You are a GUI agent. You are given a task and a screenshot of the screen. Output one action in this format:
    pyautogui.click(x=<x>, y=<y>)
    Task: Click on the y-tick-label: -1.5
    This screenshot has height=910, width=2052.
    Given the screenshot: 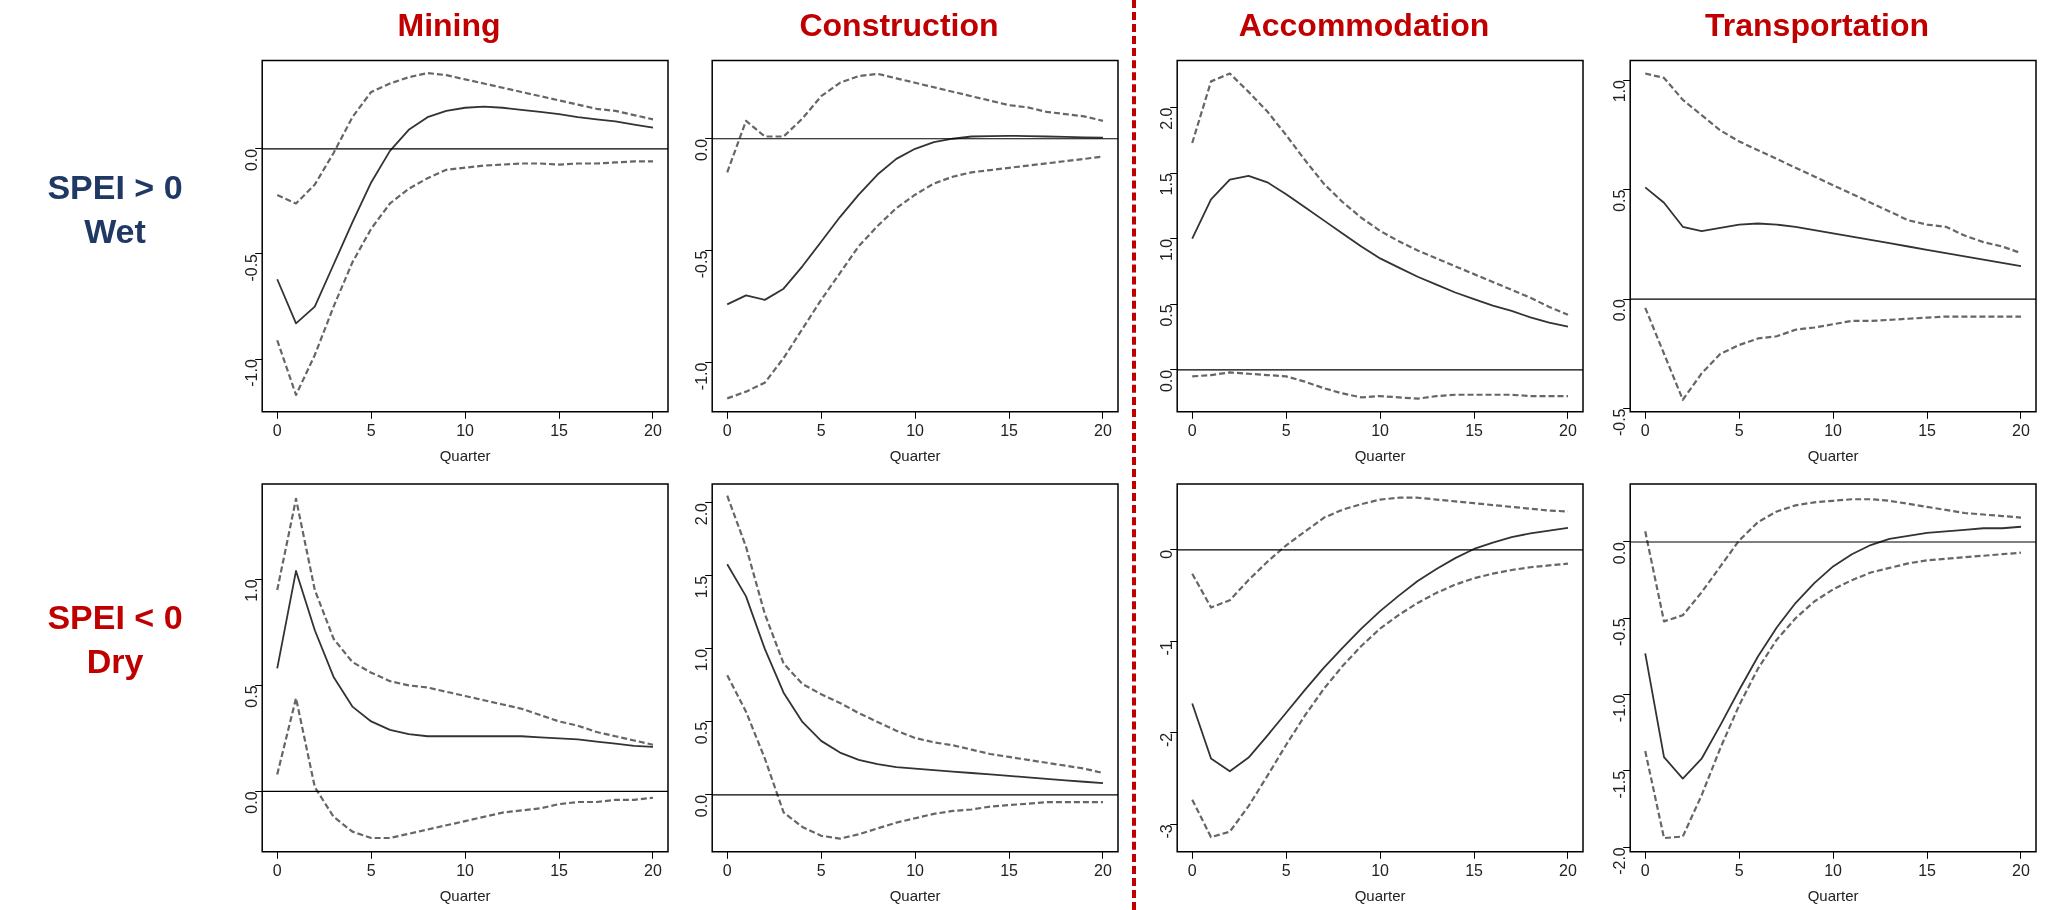 What is the action you would take?
    pyautogui.click(x=1619, y=784)
    